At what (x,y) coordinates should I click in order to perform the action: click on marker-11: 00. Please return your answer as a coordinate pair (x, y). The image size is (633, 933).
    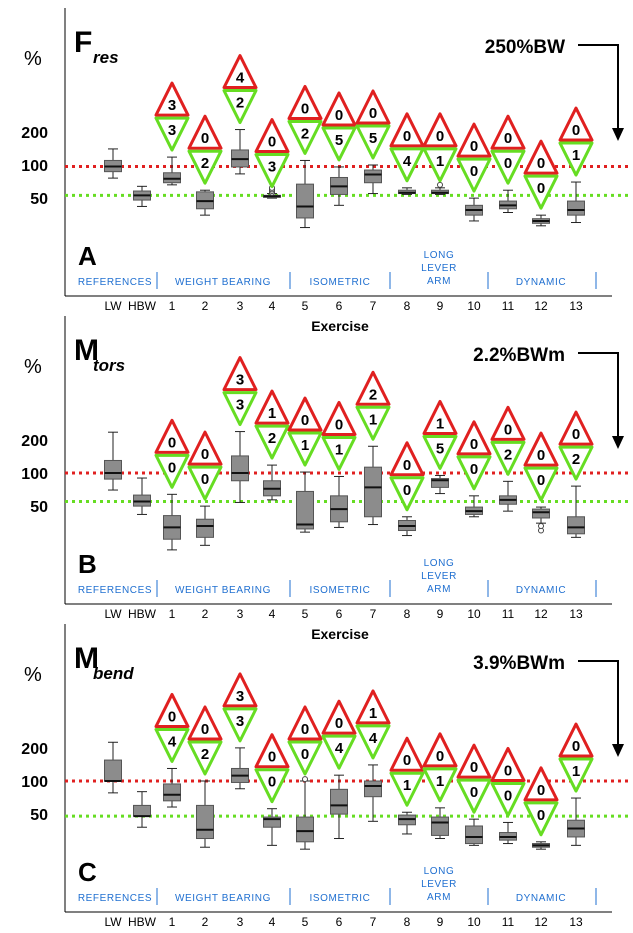
    Looking at the image, I should click on (508, 781).